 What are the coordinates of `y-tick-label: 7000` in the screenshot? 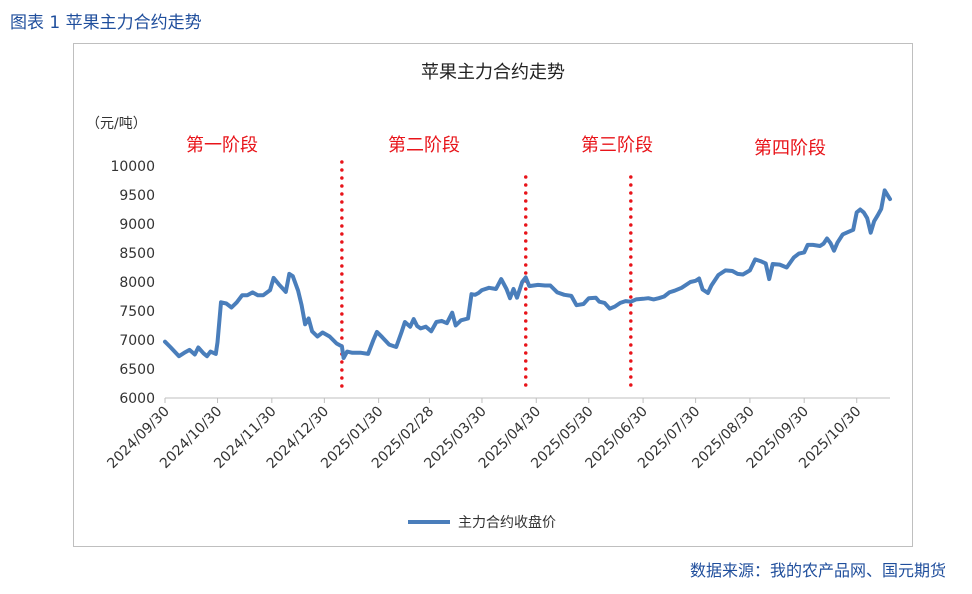 It's located at (137, 341).